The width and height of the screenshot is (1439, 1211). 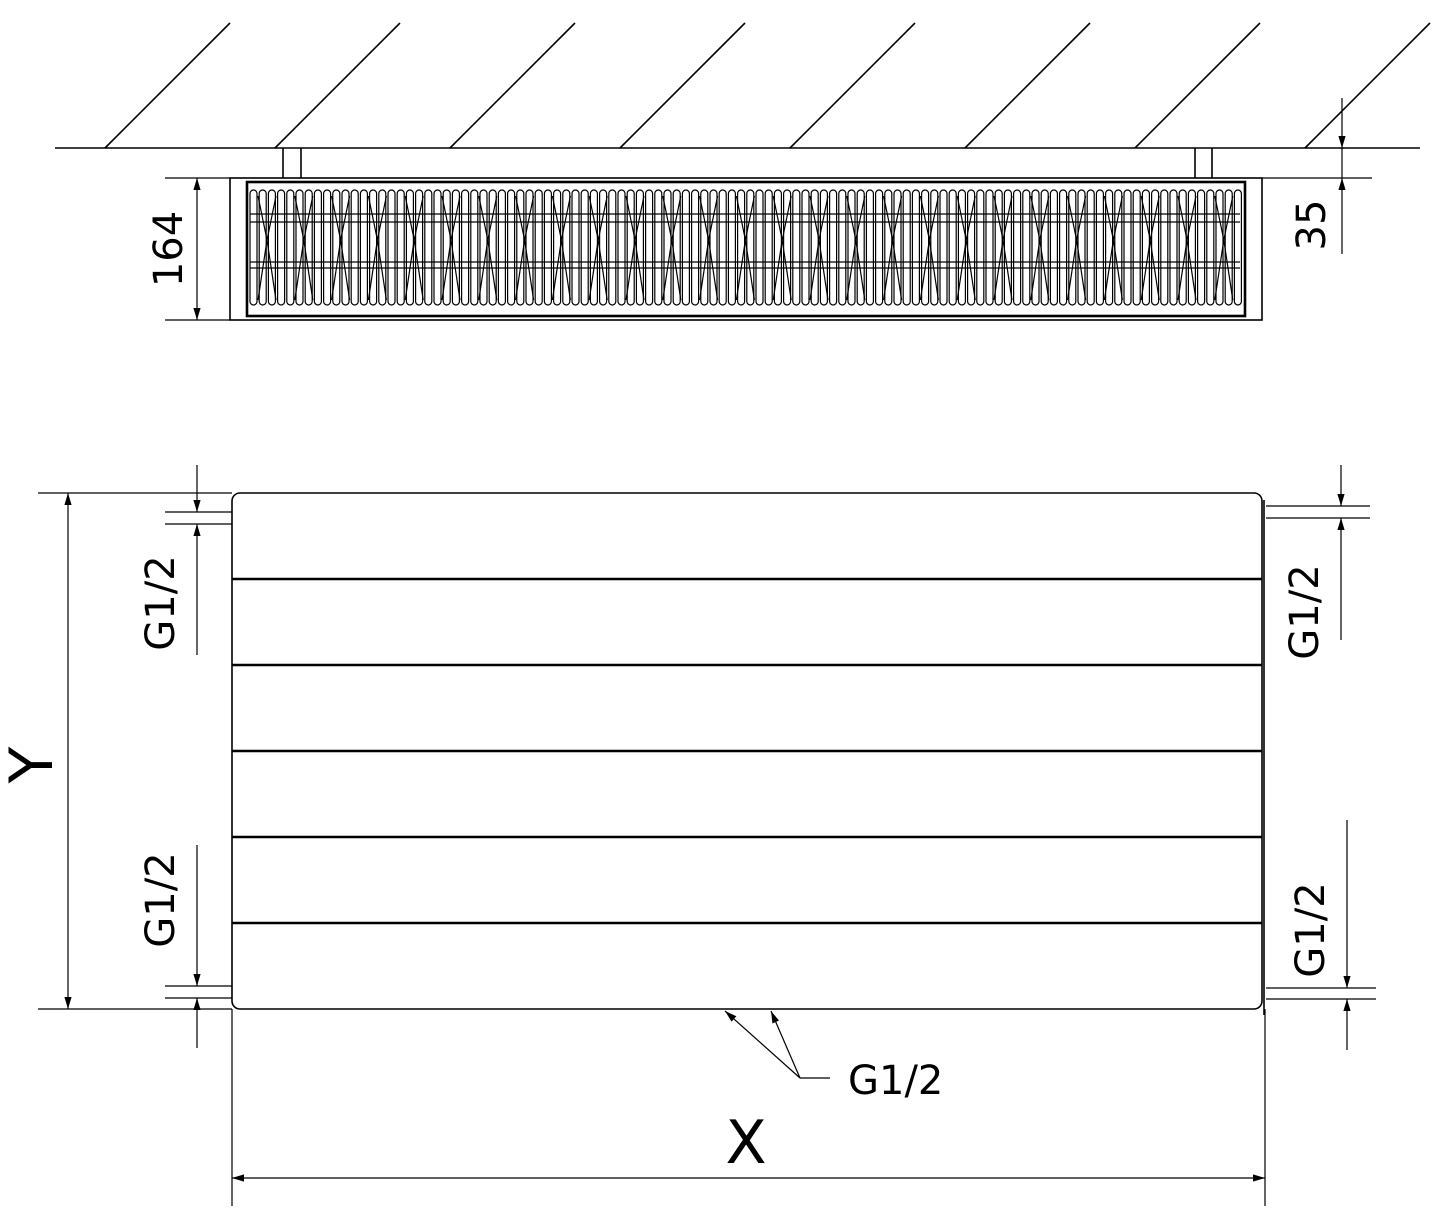 What do you see at coordinates (895, 1081) in the screenshot?
I see `bottom-connection-label: G1/2` at bounding box center [895, 1081].